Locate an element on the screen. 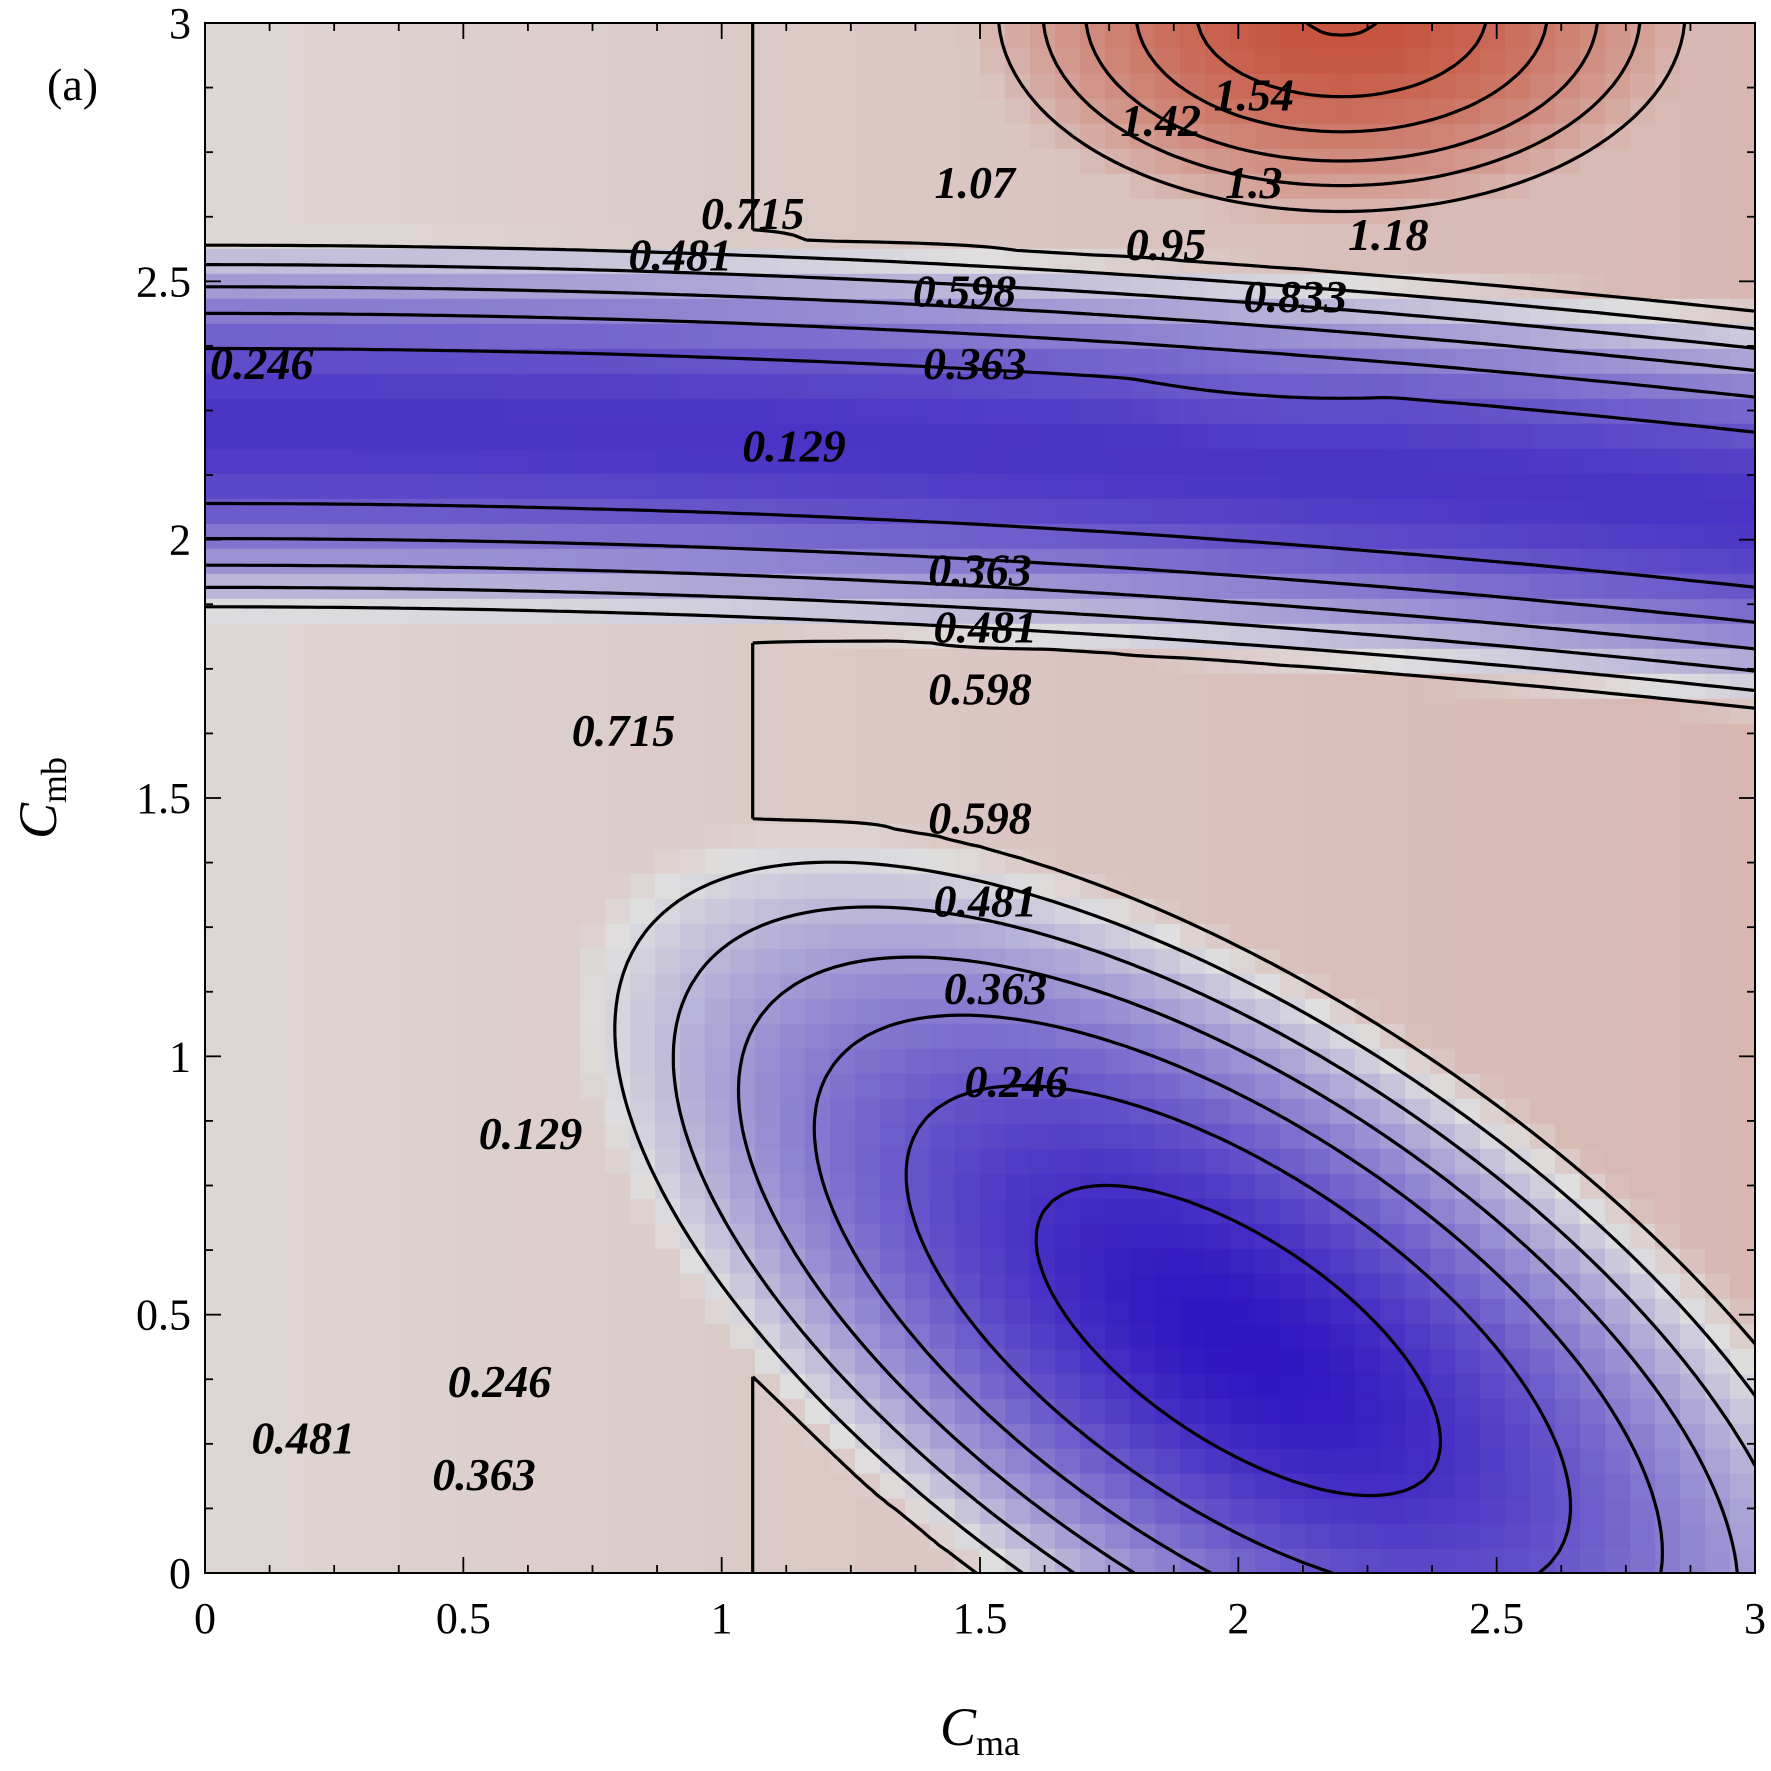 This screenshot has width=1771, height=1771. contour-label: 0.833 is located at coordinates (1295, 296).